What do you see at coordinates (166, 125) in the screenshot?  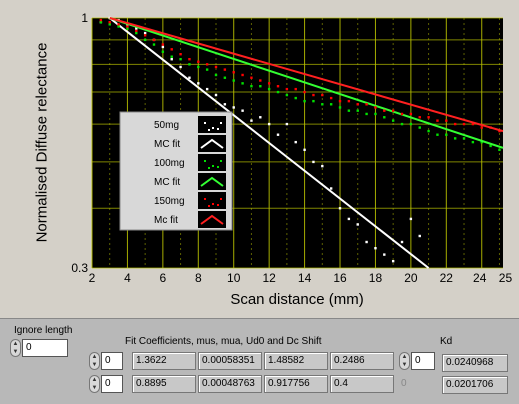 I see `legend-label: 50mg` at bounding box center [166, 125].